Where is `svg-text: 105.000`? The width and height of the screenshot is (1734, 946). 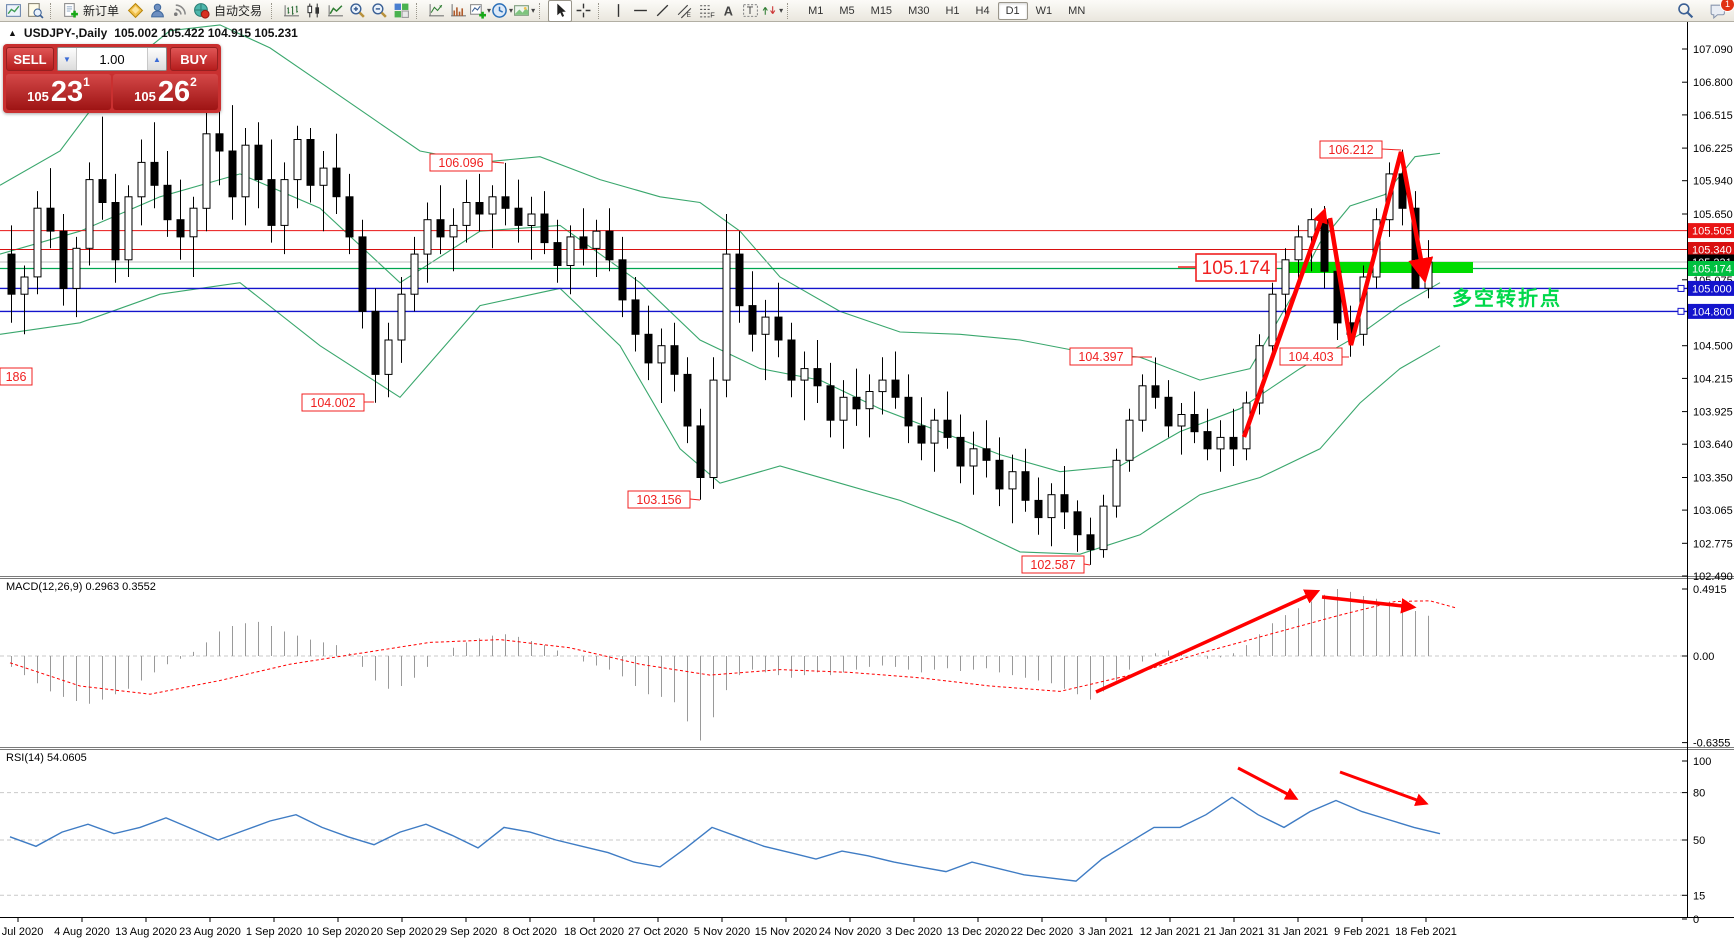
svg-text: 105.000 is located at coordinates (1712, 289).